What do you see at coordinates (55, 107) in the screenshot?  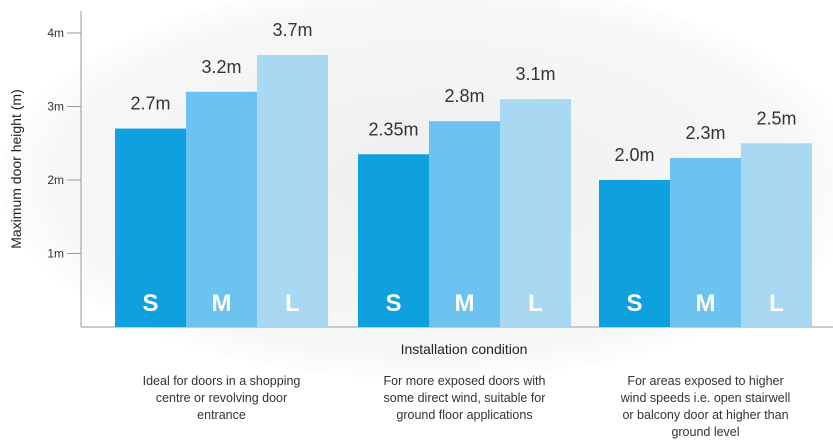 I see `y-tick-label: 3m` at bounding box center [55, 107].